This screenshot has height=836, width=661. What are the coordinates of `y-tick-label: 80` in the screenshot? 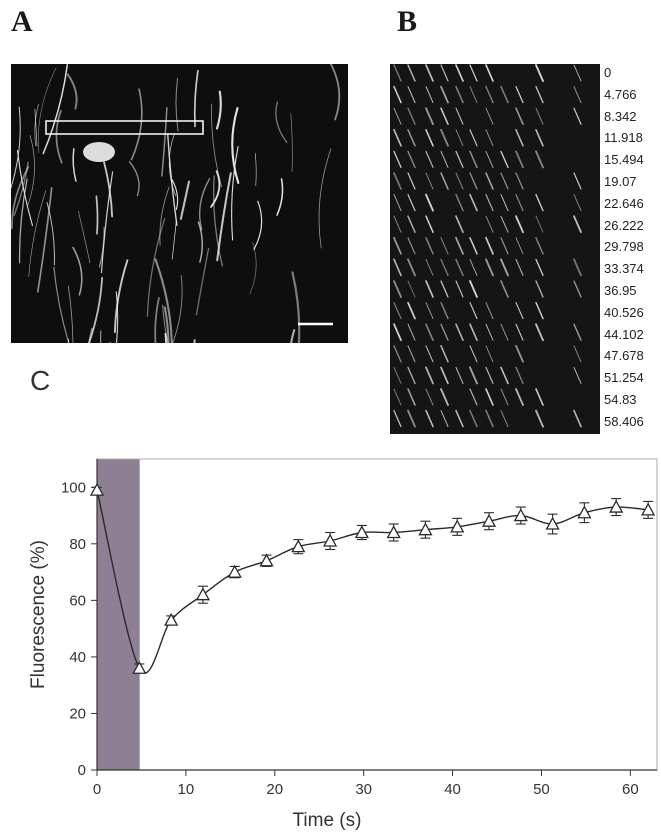 It's located at (77, 544).